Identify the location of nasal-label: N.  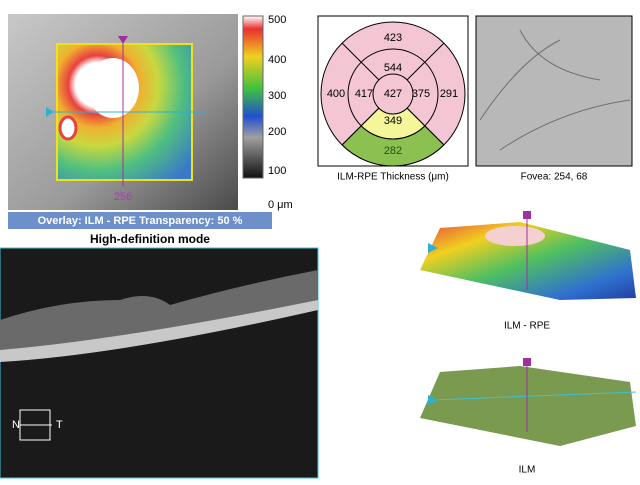
(16, 425).